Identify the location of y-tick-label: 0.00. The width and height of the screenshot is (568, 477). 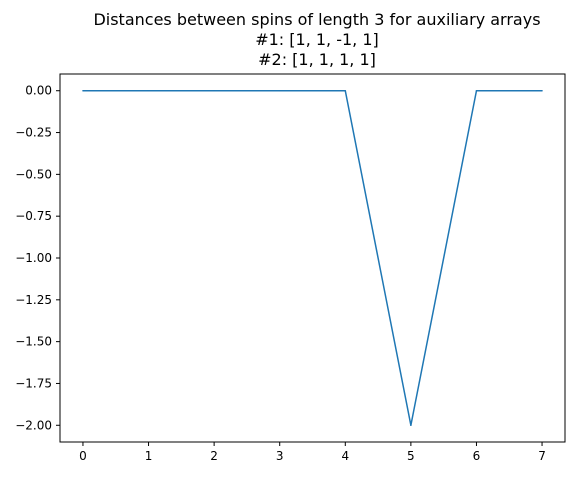
(38, 91).